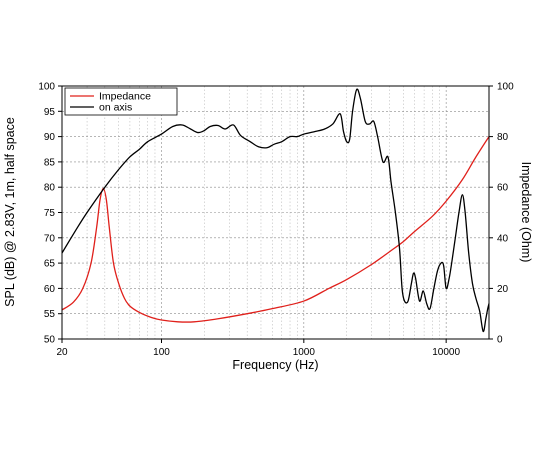 This screenshot has height=450, width=550. What do you see at coordinates (125, 97) in the screenshot?
I see `legend-label: Impedance` at bounding box center [125, 97].